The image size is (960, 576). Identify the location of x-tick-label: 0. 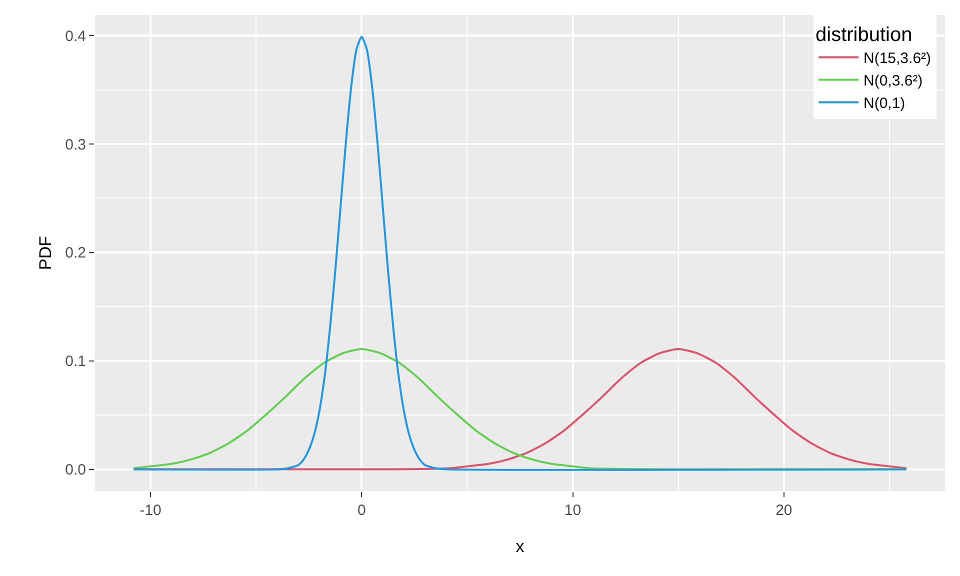
(361, 510).